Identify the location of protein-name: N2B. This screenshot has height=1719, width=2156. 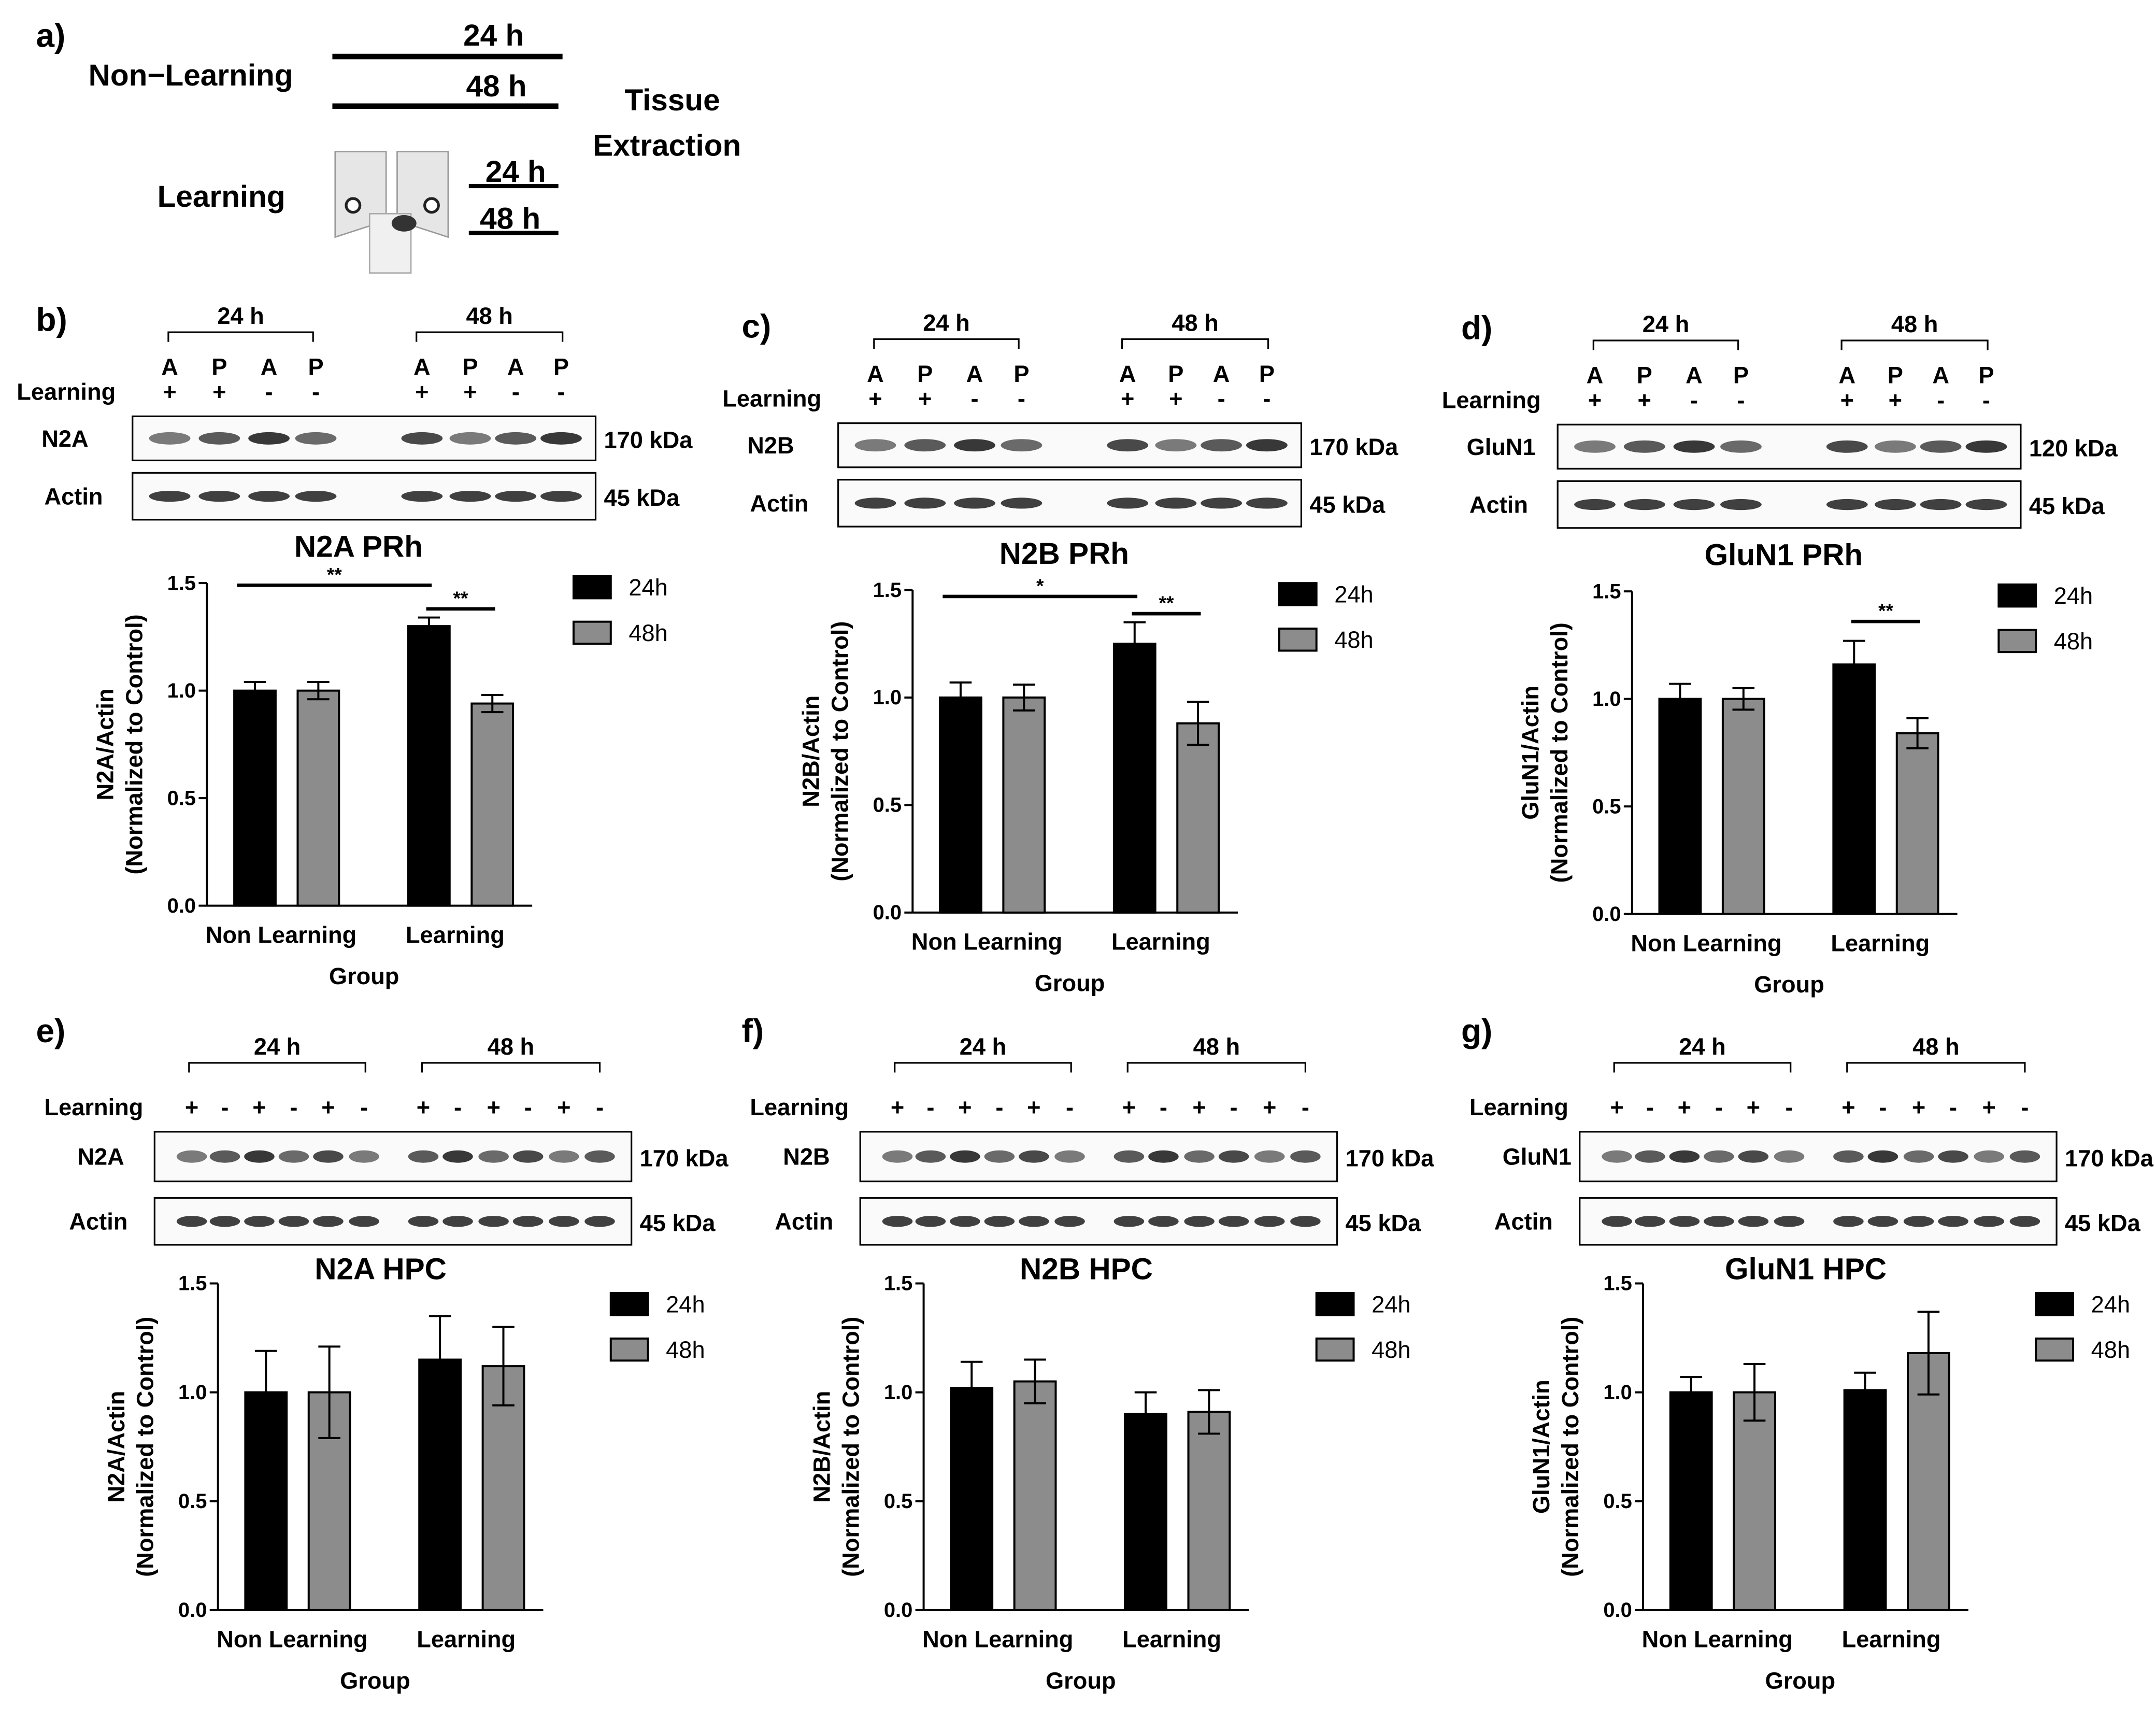
(806, 1157).